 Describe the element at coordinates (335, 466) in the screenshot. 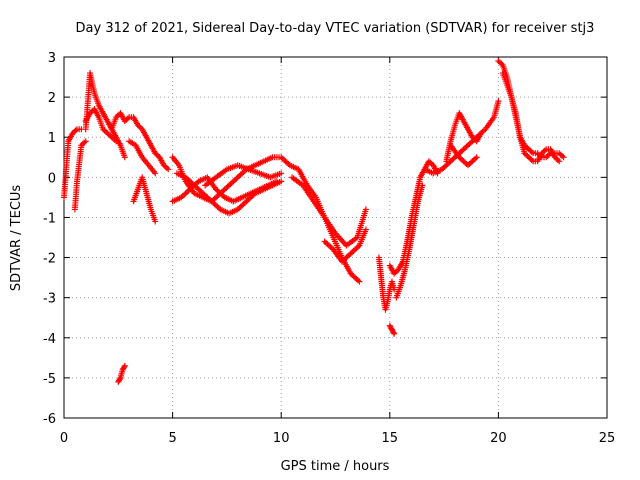

I see `x-axis-label: GPS time / hours` at that location.